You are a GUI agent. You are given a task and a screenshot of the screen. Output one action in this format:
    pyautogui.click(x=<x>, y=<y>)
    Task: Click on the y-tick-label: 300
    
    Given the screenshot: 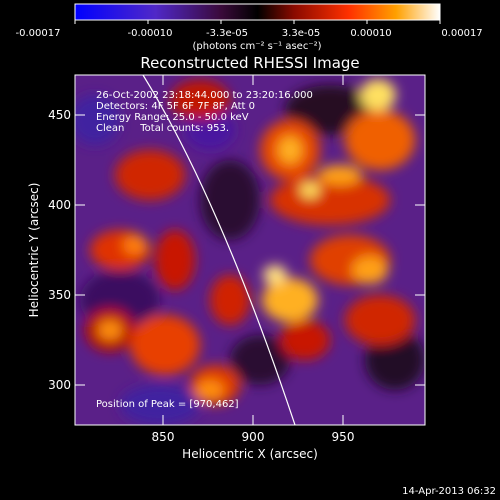 What is the action you would take?
    pyautogui.click(x=59, y=385)
    